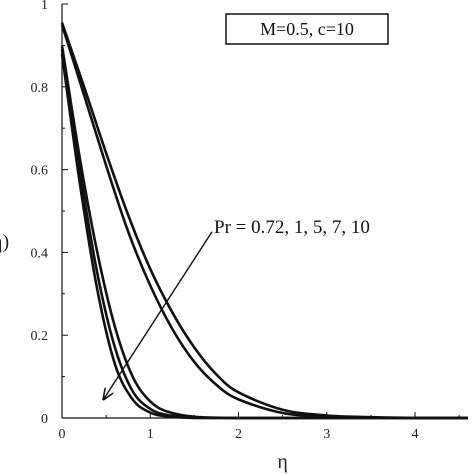  What do you see at coordinates (4, 242) in the screenshot?
I see `y-axis-label: η)` at bounding box center [4, 242].